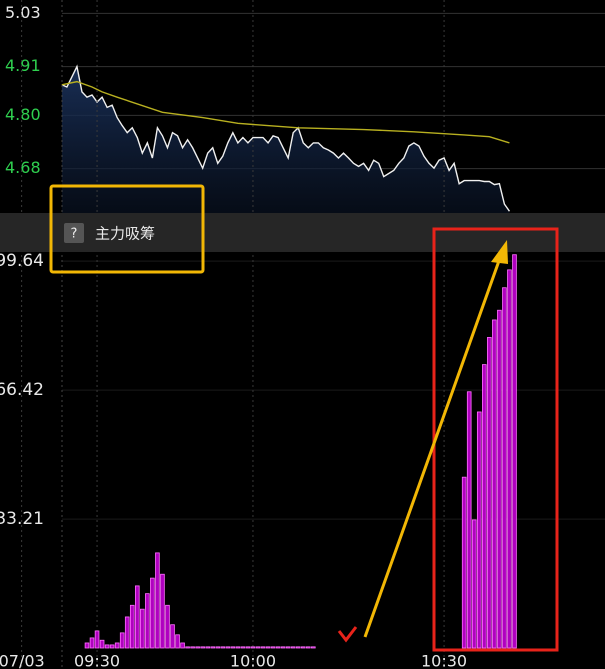 The height and width of the screenshot is (669, 605). I want to click on arrow-head, so click(499, 252).